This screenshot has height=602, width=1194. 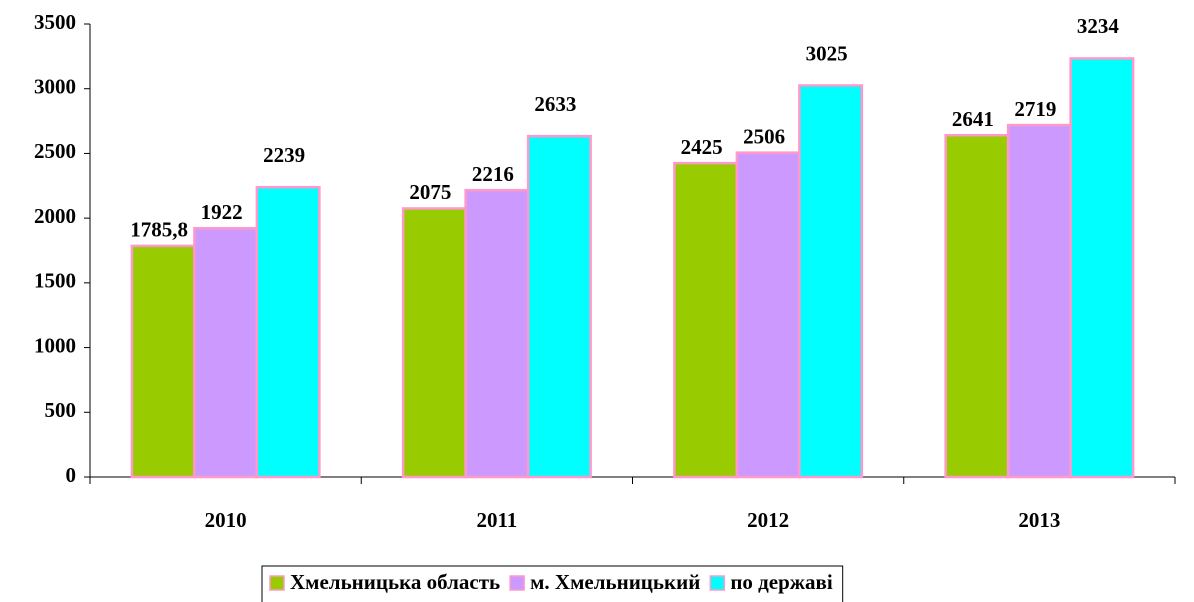 What do you see at coordinates (55, 22) in the screenshot?
I see `y-tick-label: 3500` at bounding box center [55, 22].